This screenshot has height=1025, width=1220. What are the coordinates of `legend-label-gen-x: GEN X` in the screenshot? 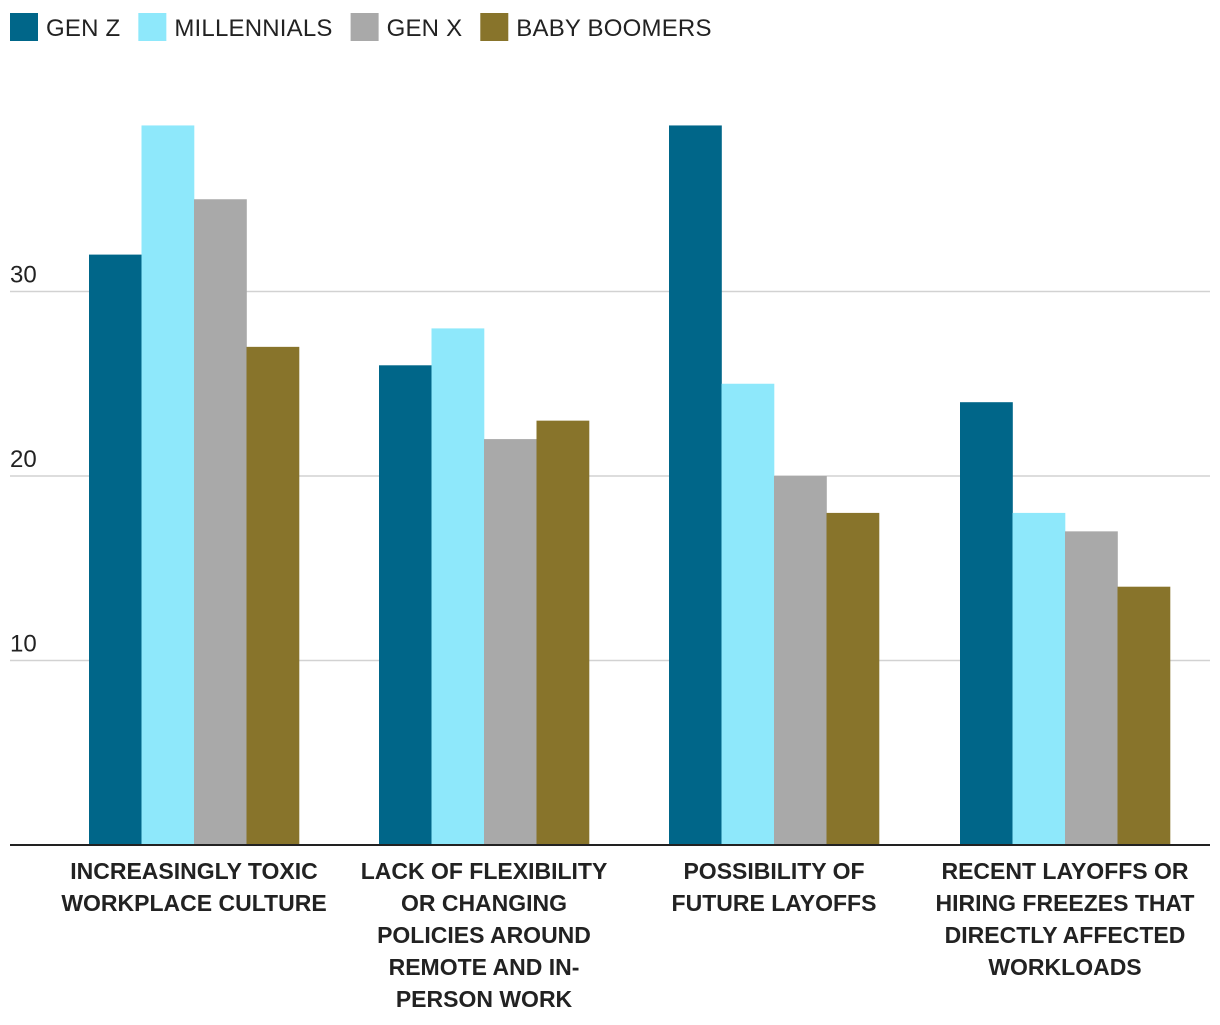 It's located at (425, 28).